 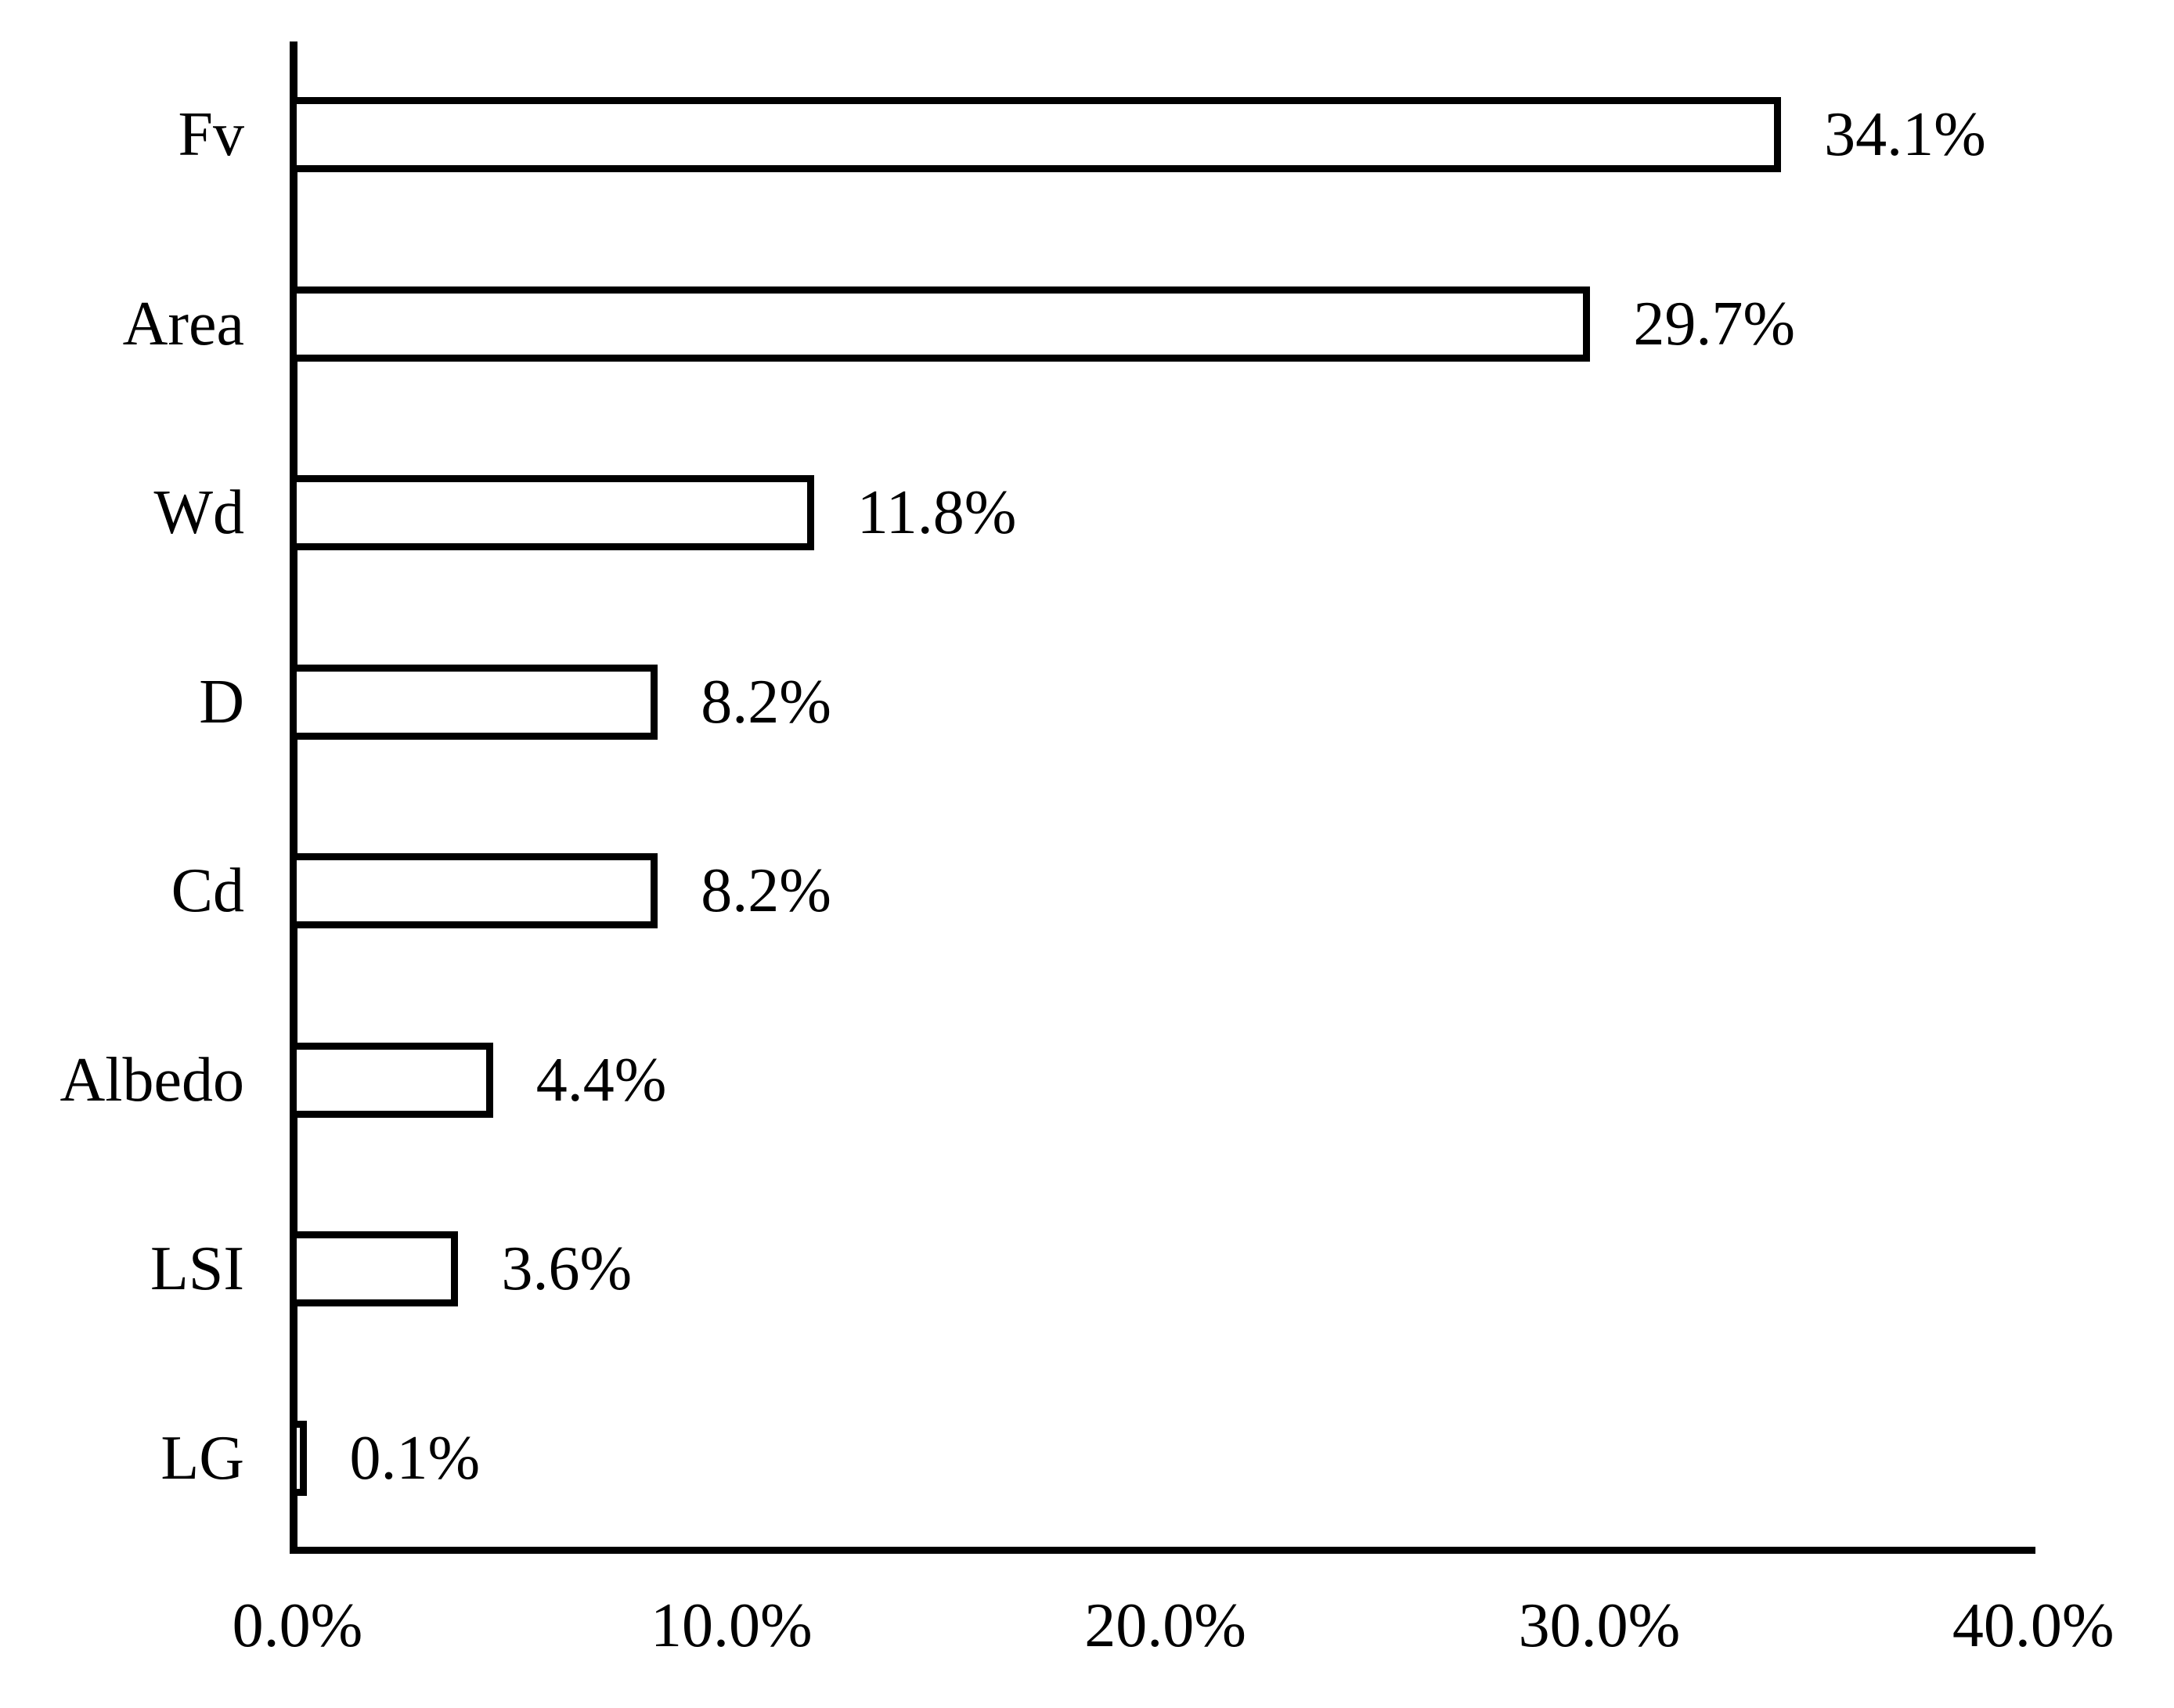 I want to click on y-axis-line, so click(x=293, y=797).